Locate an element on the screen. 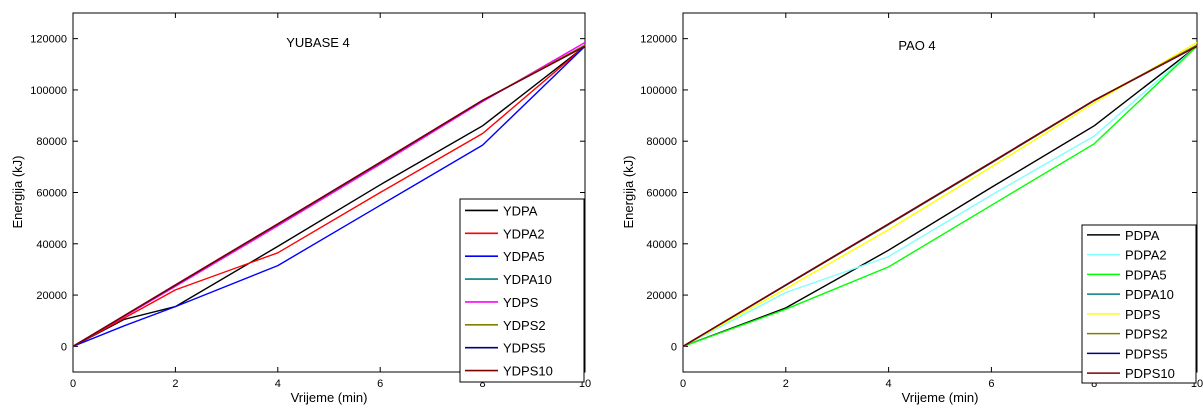  chart-title: PAO 4 is located at coordinates (916, 45).